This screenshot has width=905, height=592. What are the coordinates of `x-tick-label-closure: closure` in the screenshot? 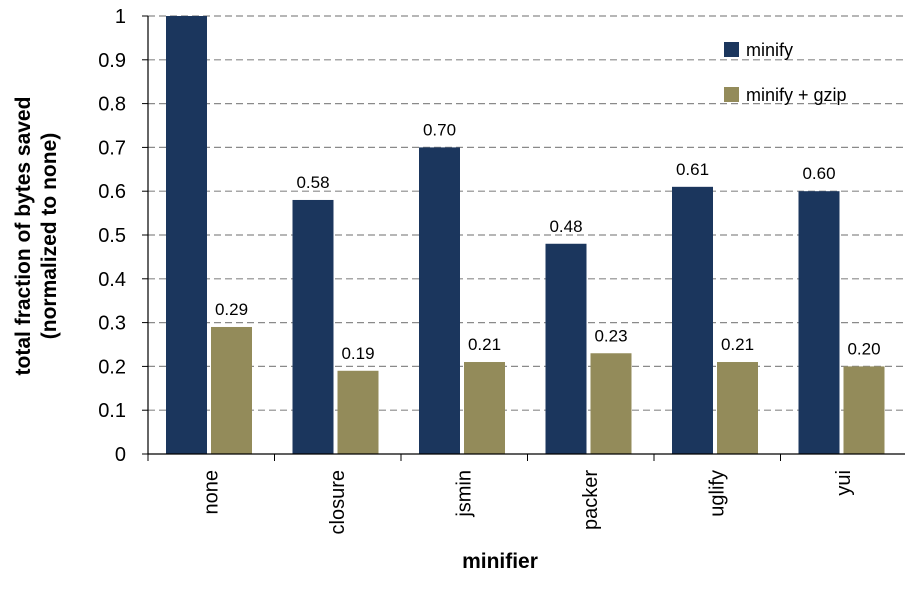 It's located at (338, 502).